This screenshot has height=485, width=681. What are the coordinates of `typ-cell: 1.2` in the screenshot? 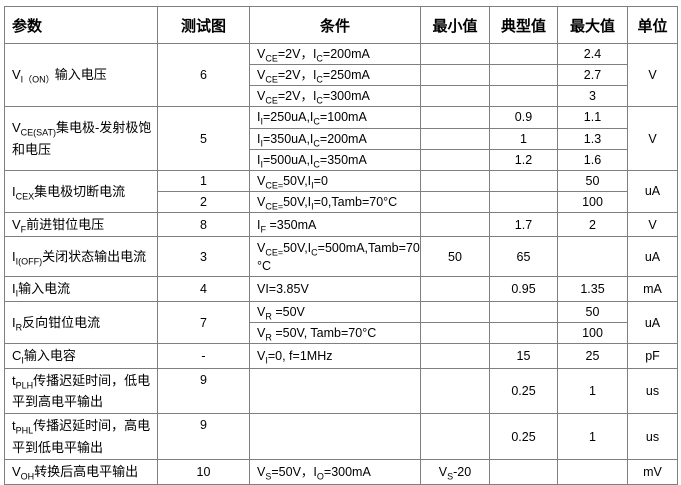 It's located at (523, 159).